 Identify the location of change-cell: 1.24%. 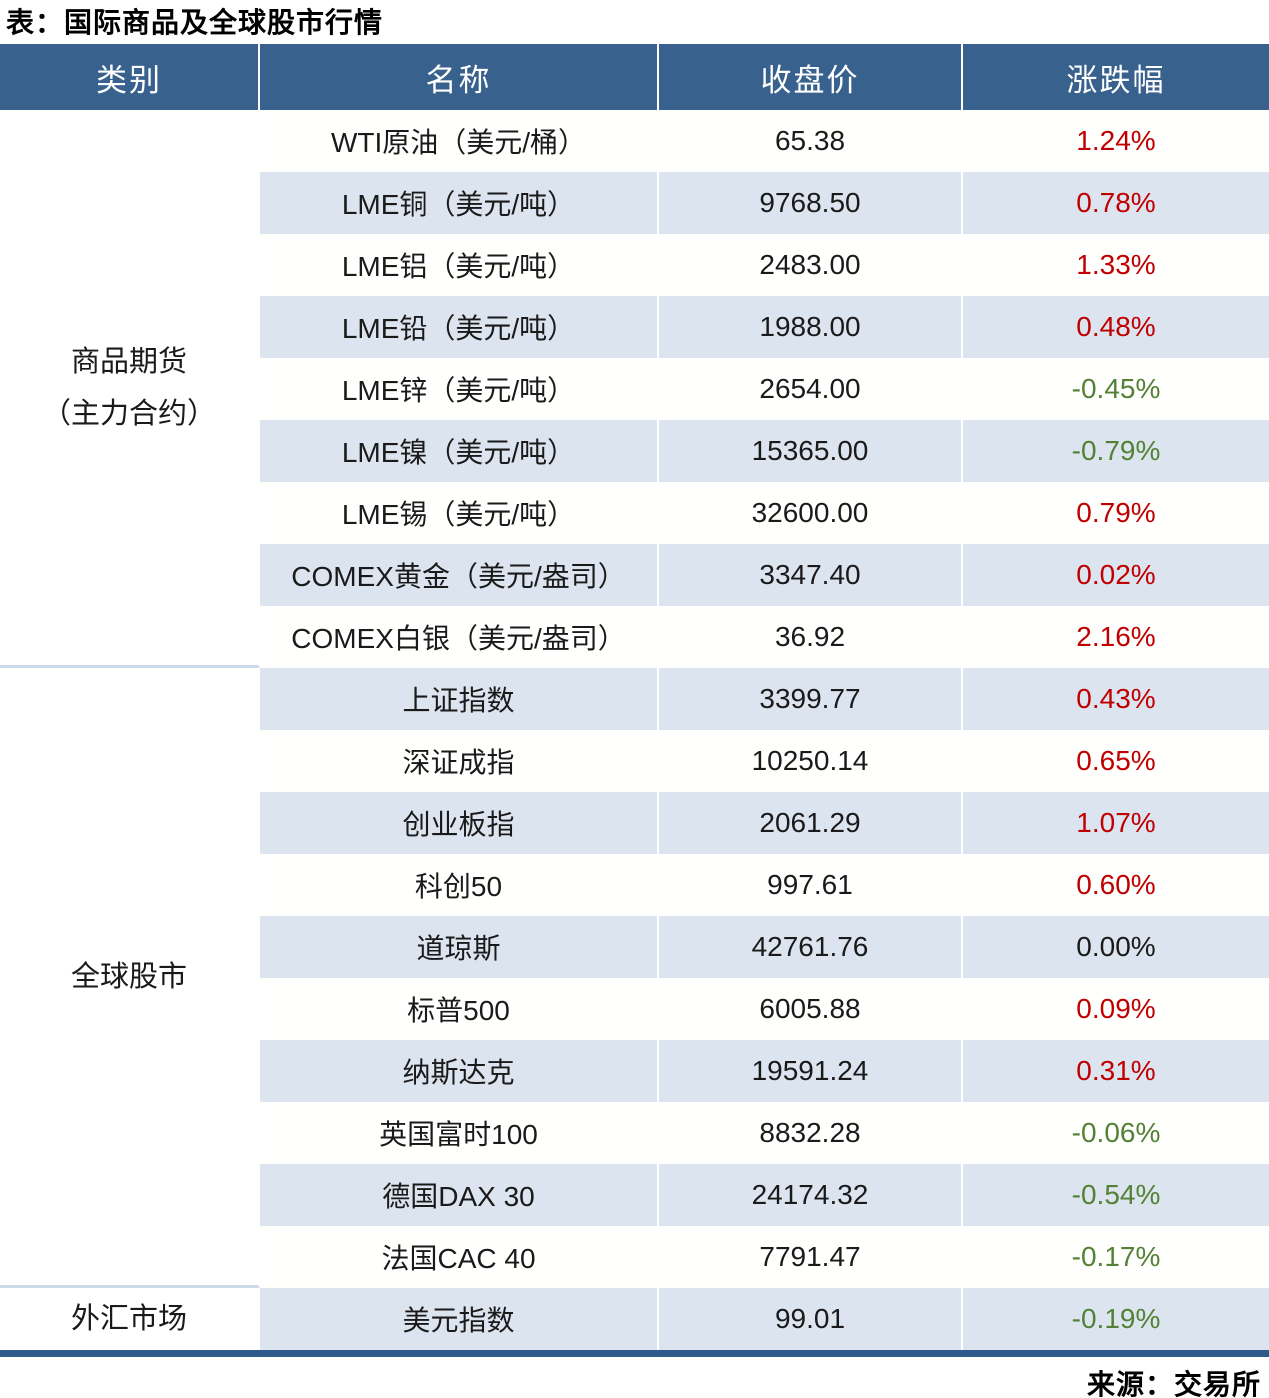
(1116, 141).